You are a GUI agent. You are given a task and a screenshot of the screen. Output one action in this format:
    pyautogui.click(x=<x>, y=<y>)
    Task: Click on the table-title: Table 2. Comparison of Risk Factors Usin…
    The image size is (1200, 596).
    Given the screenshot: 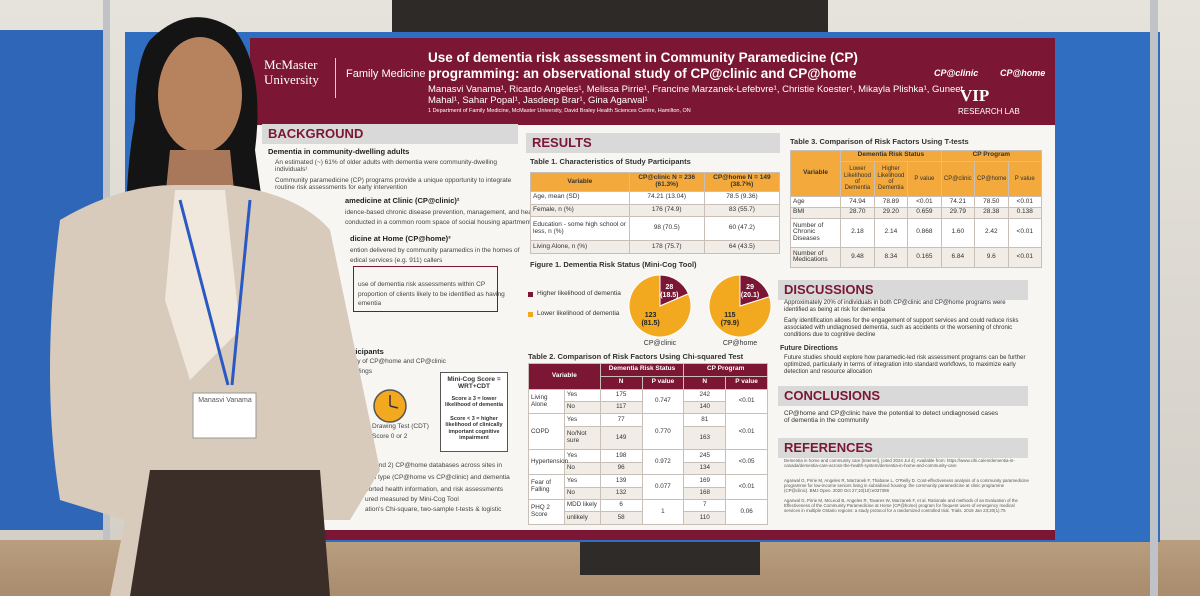 What is the action you would take?
    pyautogui.click(x=636, y=356)
    